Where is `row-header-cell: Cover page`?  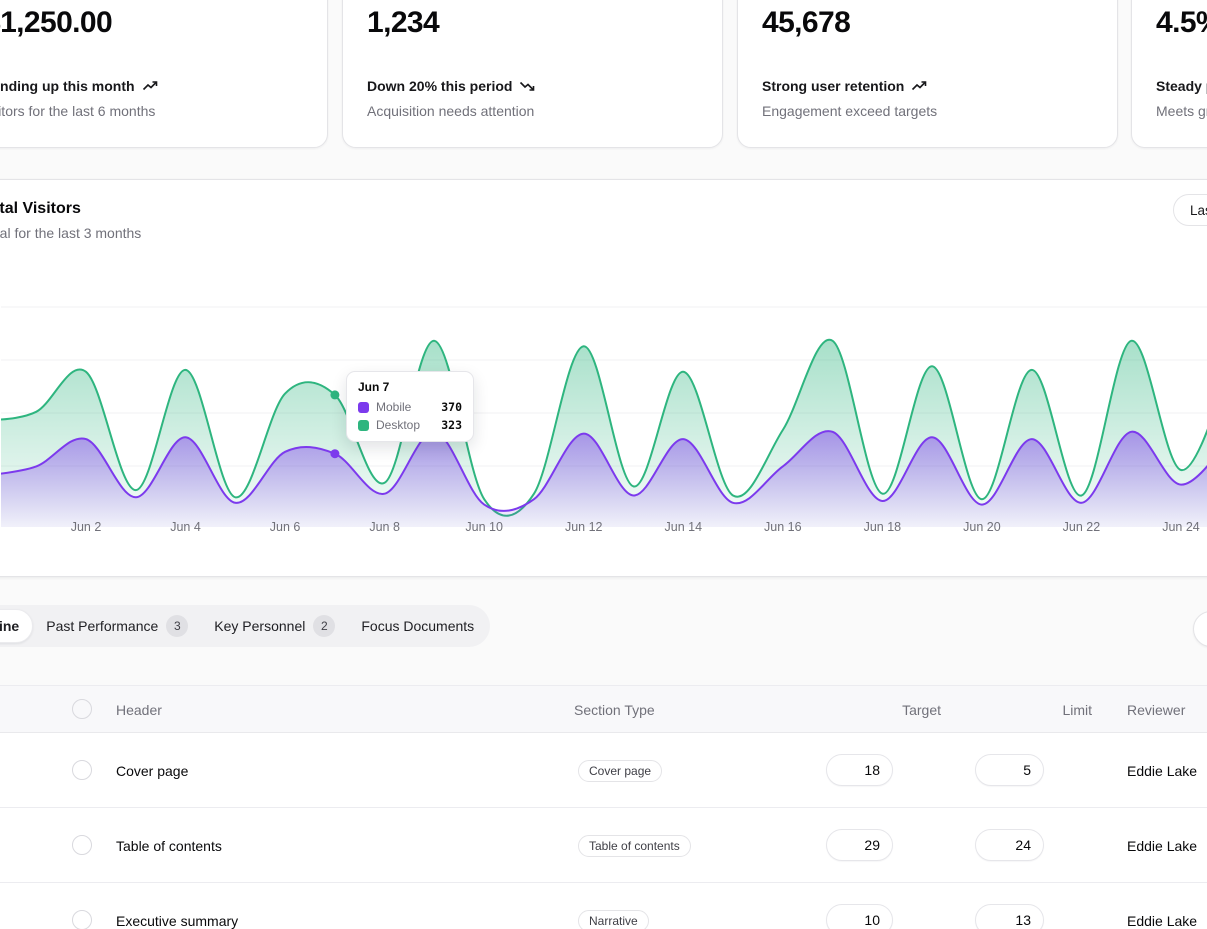 row-header-cell: Cover page is located at coordinates (152, 770).